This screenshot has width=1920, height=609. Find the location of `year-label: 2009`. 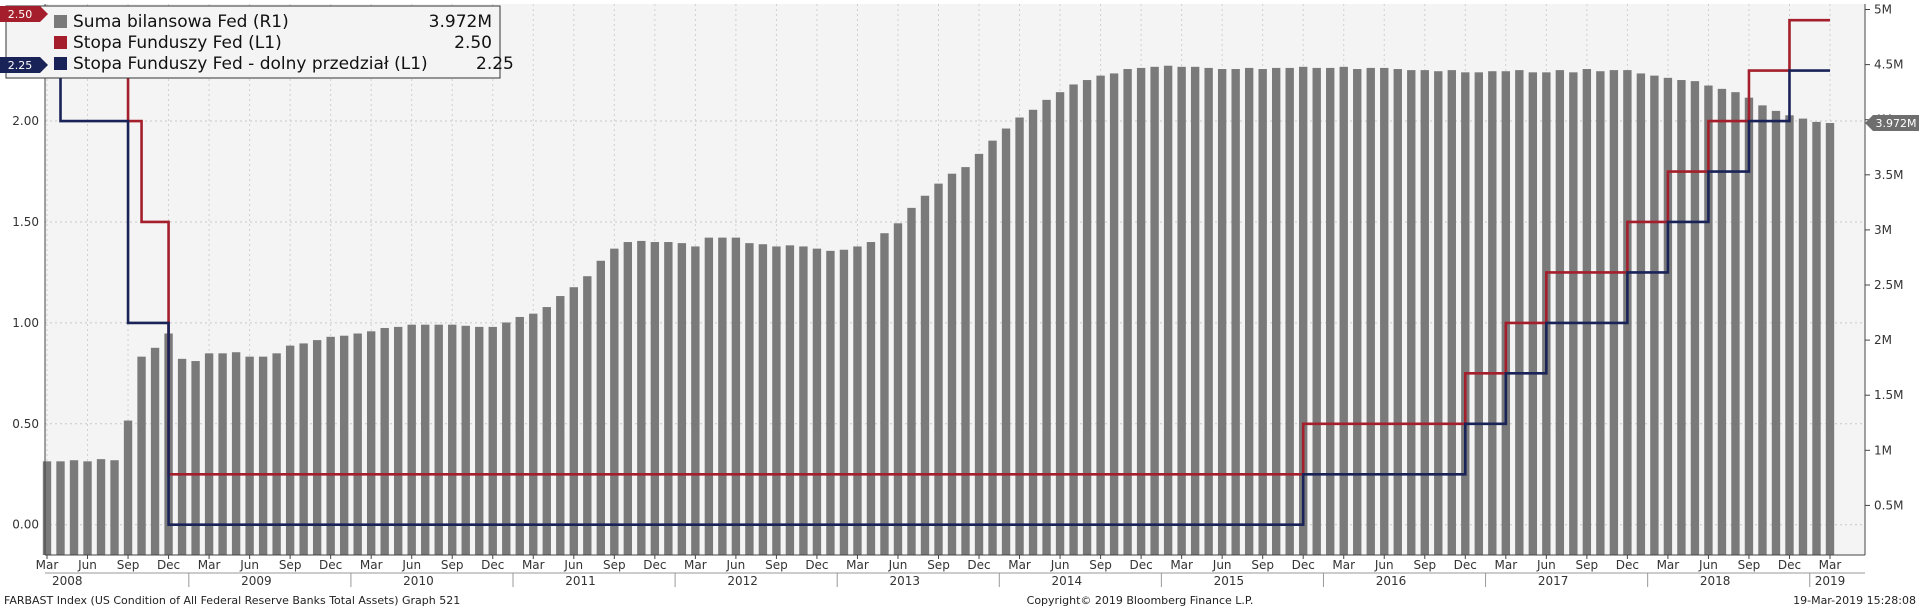

year-label: 2009 is located at coordinates (256, 581).